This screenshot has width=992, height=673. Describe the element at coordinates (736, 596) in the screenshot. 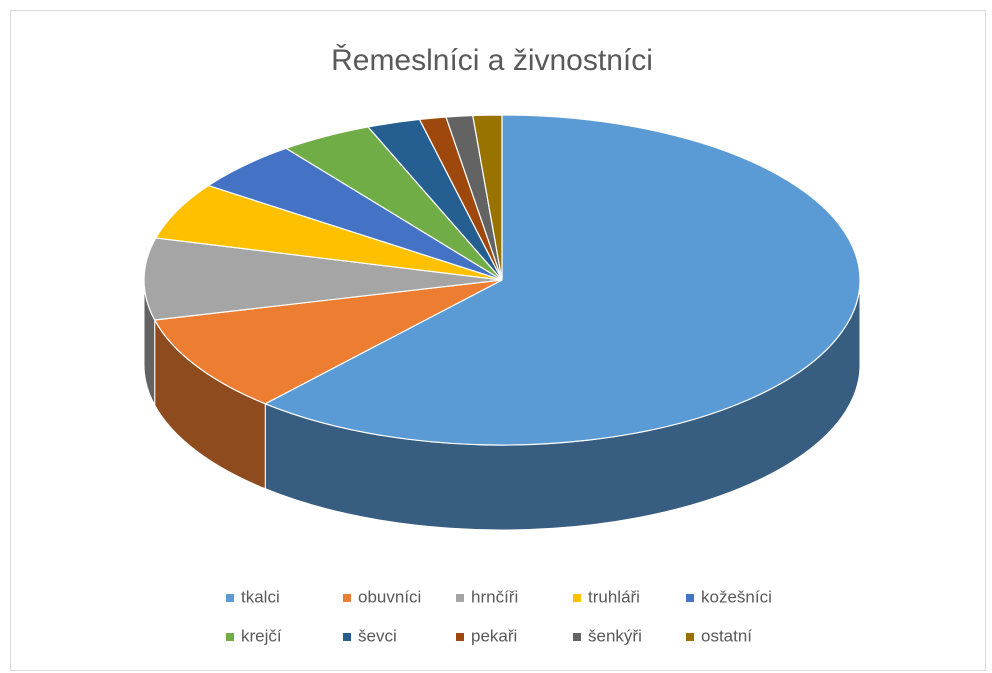

I see `legend-label: kožešníci` at that location.